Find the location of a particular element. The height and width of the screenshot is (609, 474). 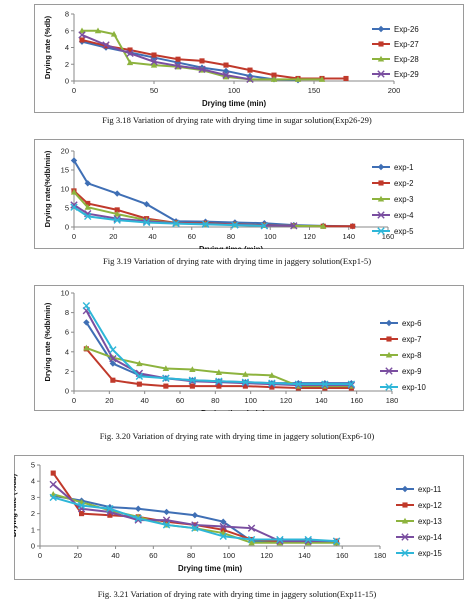

x-tick-label: 200 is located at coordinates (394, 90).